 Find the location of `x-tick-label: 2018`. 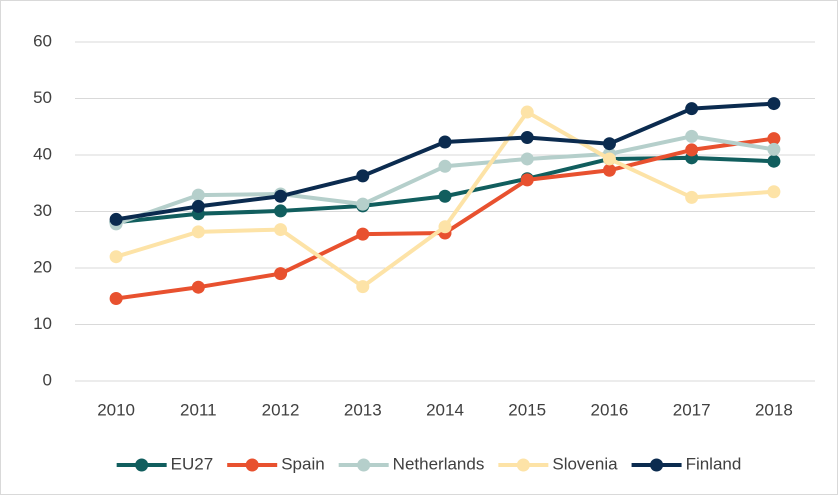

x-tick-label: 2018 is located at coordinates (774, 409).